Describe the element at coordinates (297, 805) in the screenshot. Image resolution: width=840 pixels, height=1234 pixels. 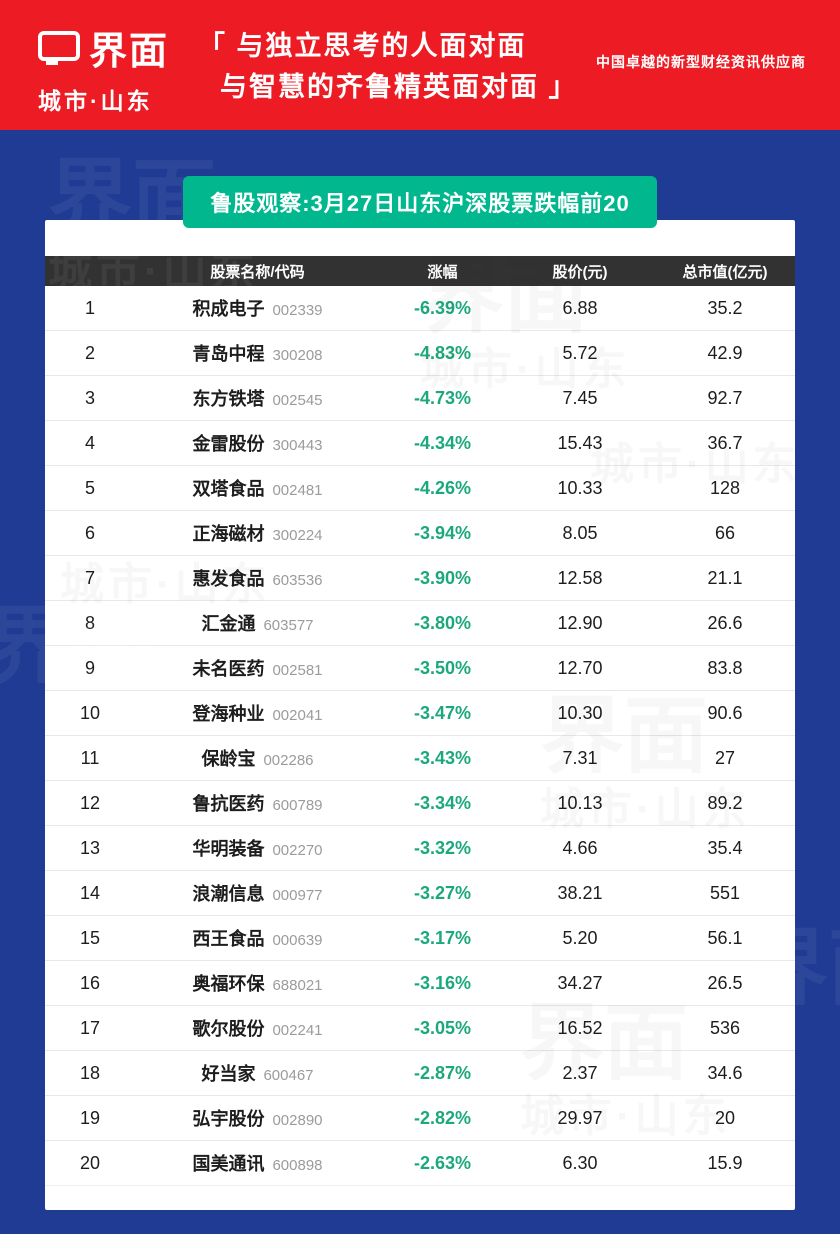
I see `stock-code: 600789` at that location.